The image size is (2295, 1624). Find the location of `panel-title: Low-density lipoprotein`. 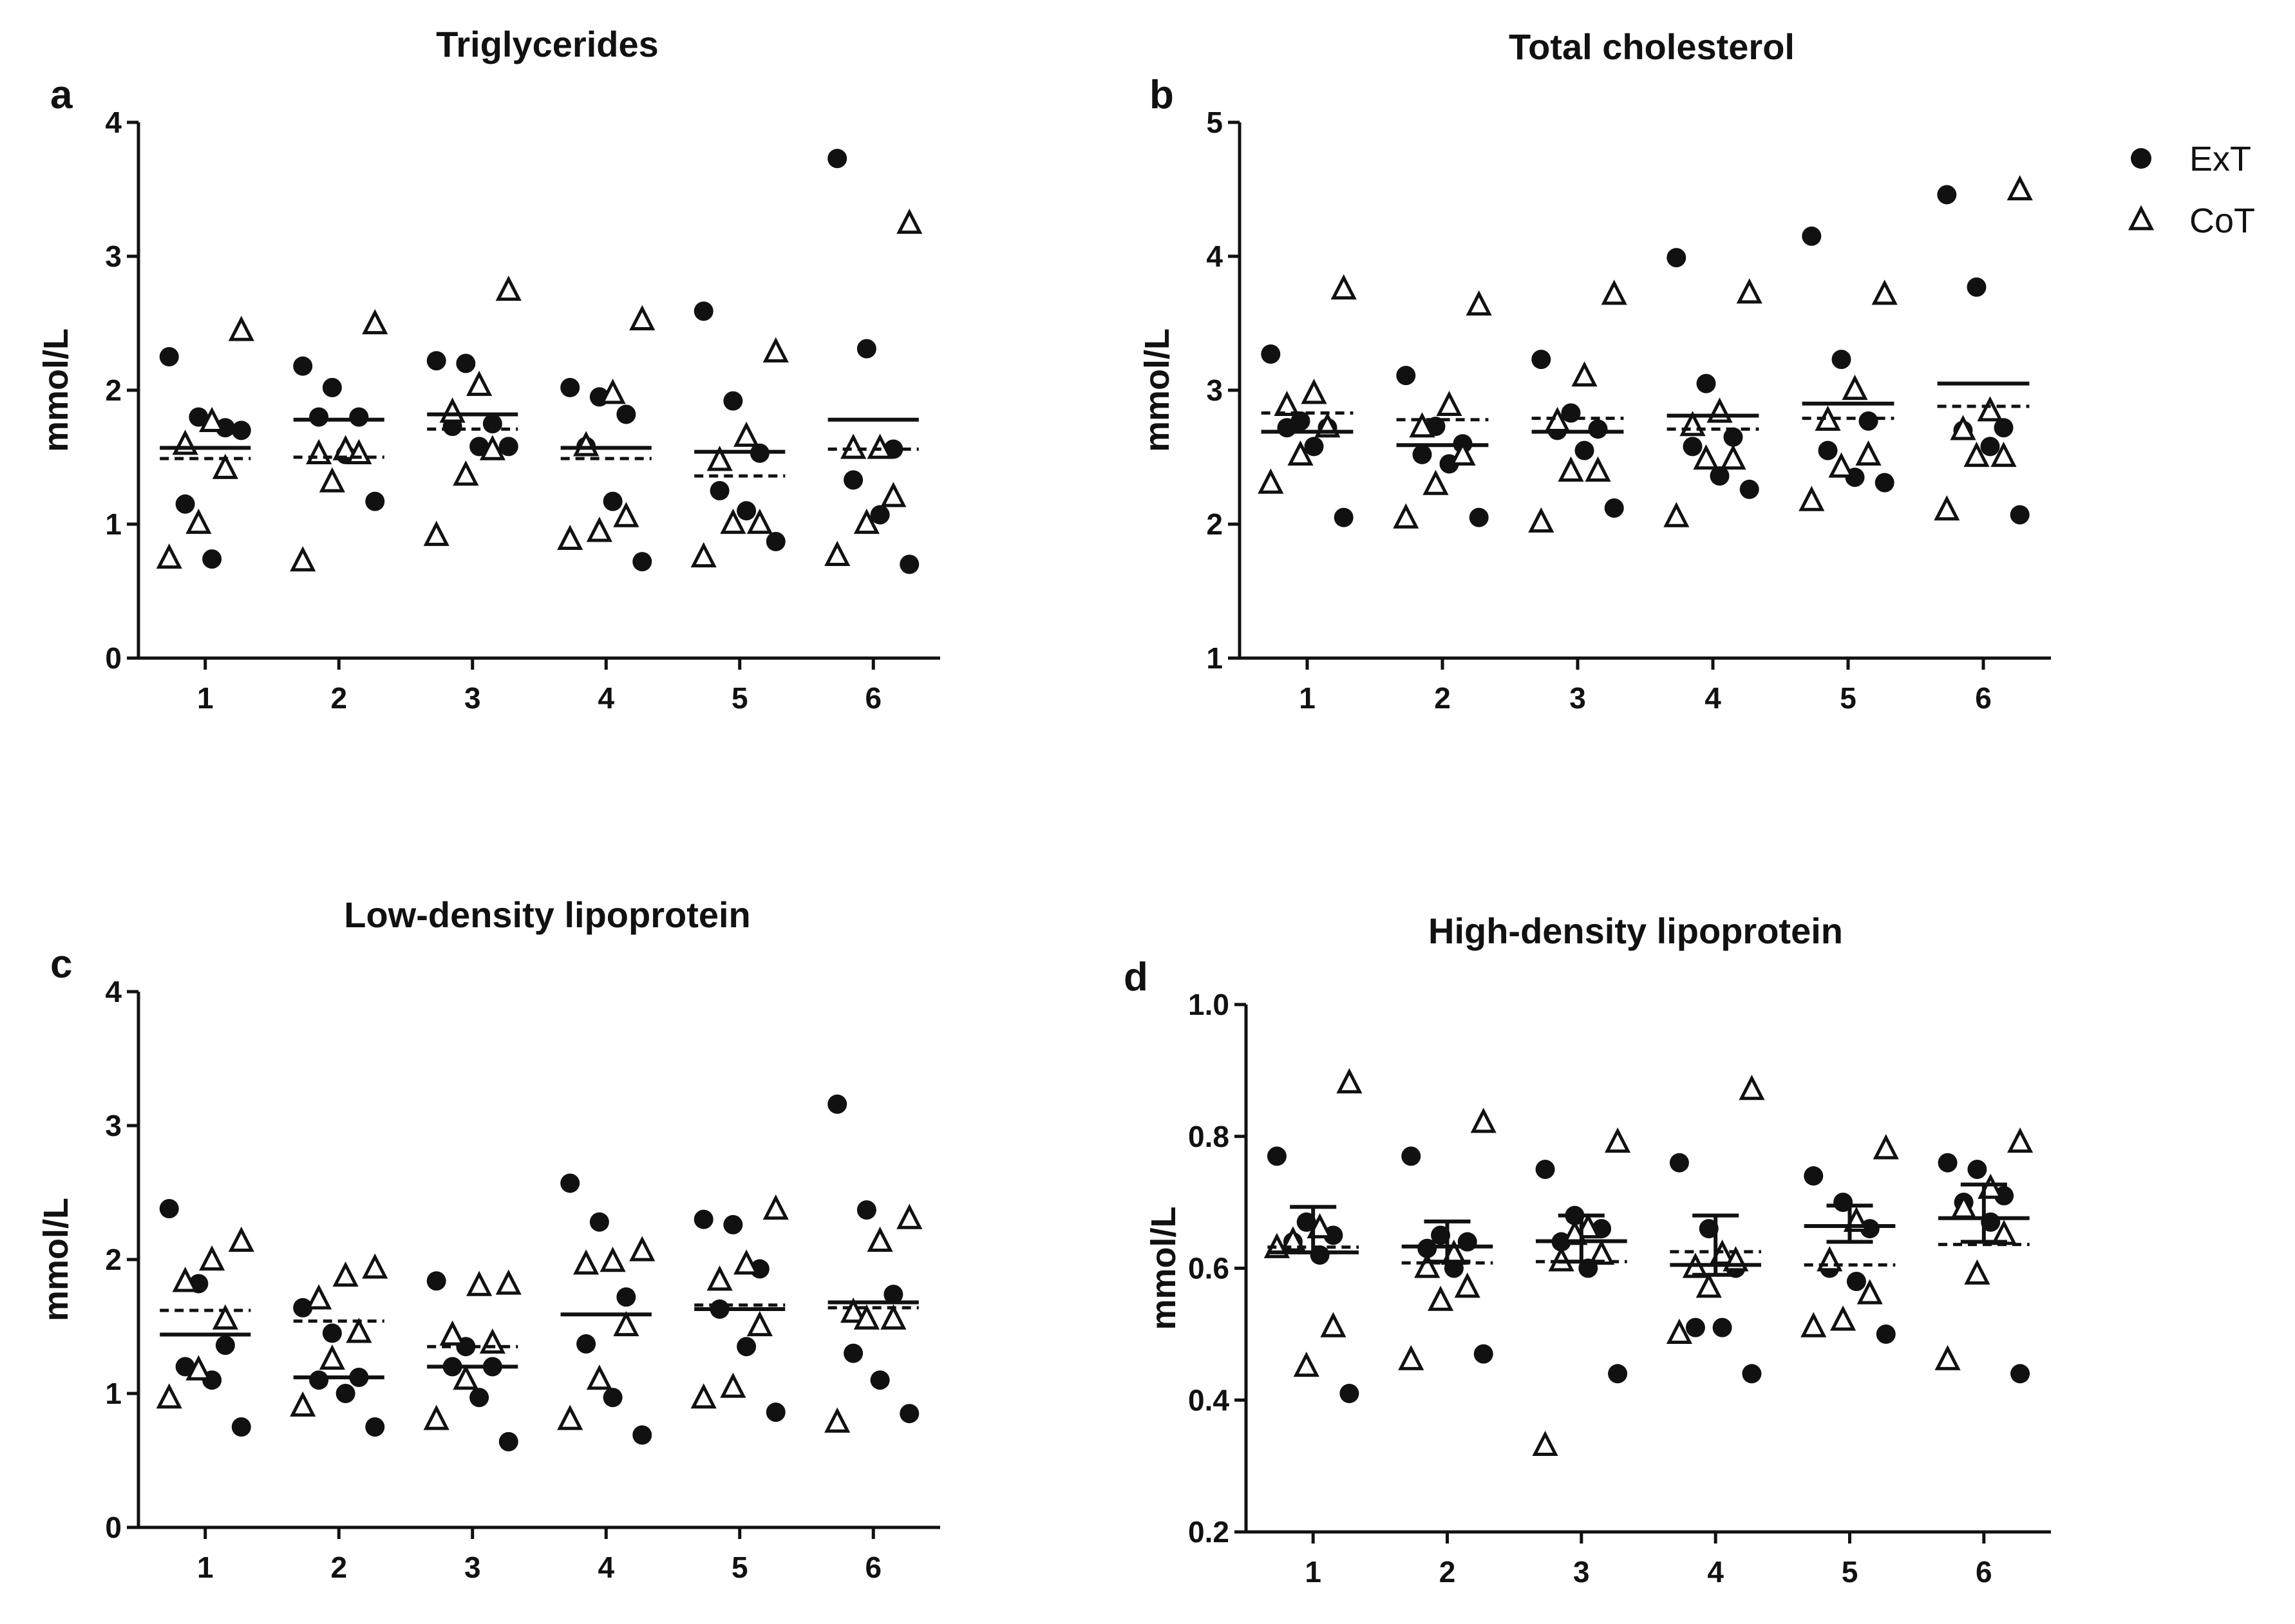

panel-title: Low-density lipoprotein is located at coordinates (547, 915).